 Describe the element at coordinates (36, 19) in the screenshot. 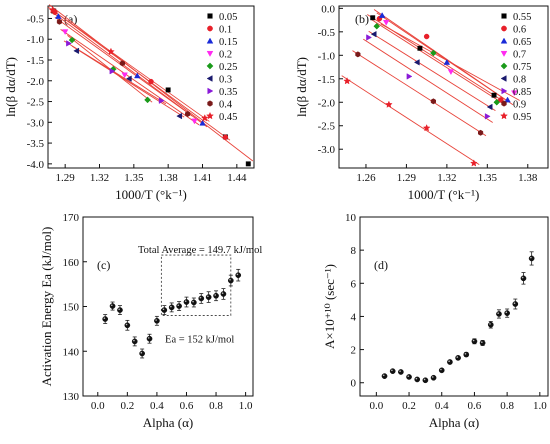

I see `y-tick-label: -0.5` at that location.